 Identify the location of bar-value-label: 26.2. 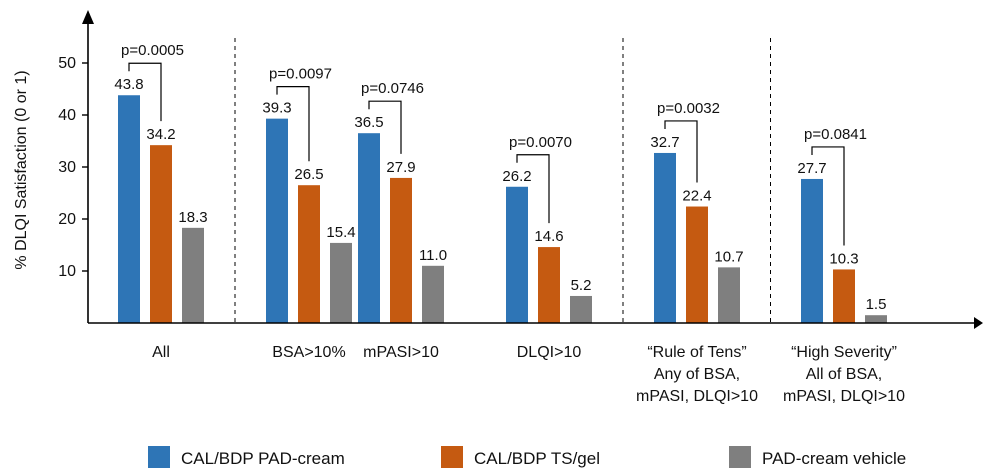
(516, 176).